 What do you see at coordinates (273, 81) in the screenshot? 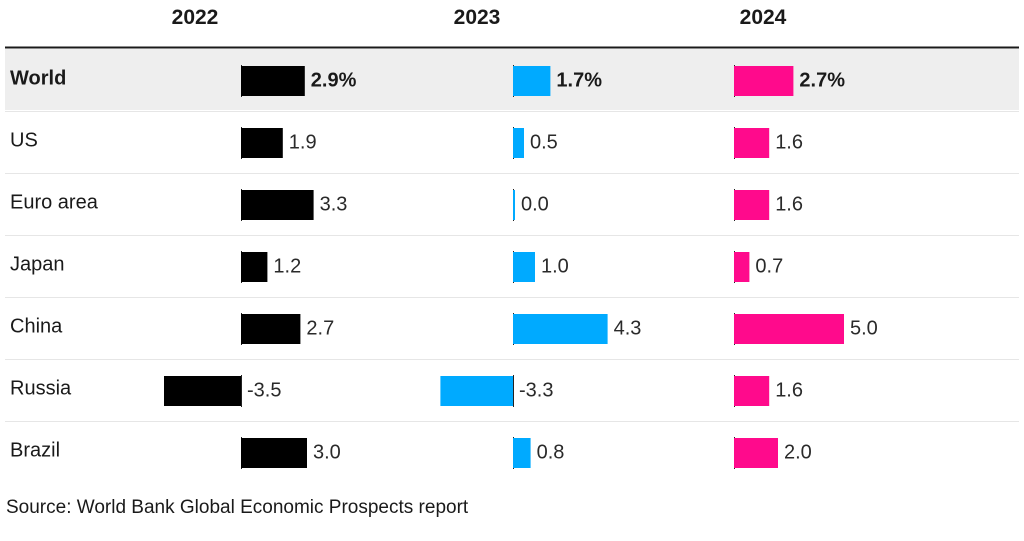
I see `bar-world-2022` at bounding box center [273, 81].